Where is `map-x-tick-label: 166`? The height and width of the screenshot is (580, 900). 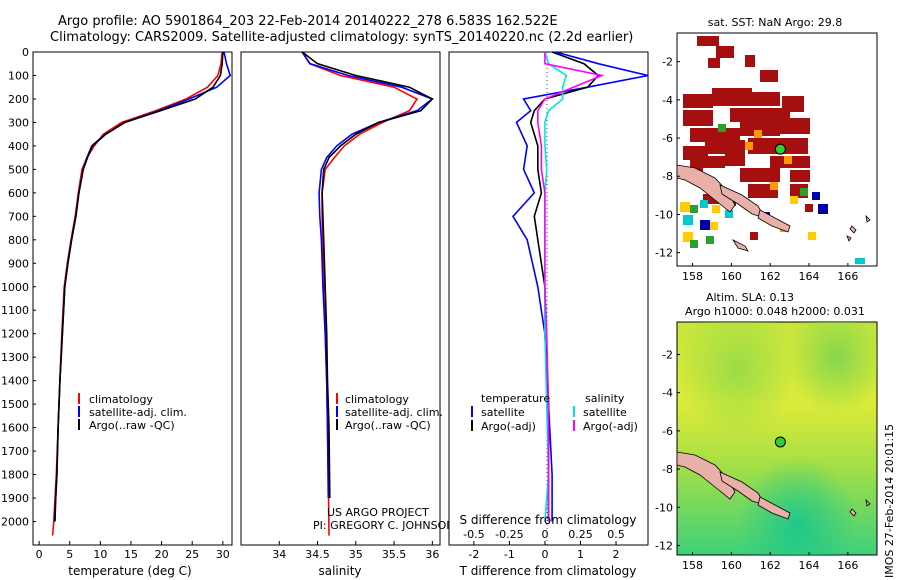 map-x-tick-label: 166 is located at coordinates (847, 276).